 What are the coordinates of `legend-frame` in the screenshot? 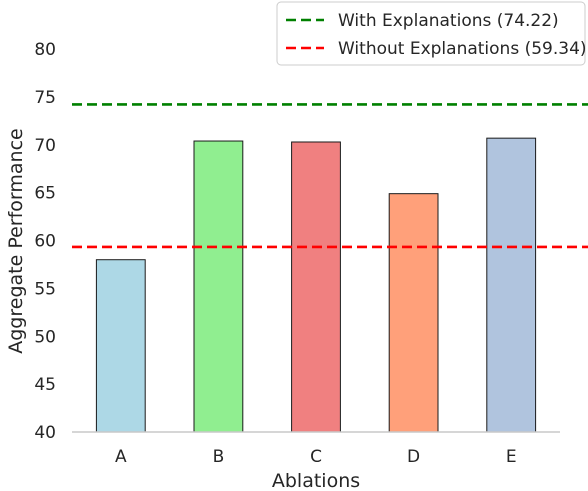 It's located at (431, 33).